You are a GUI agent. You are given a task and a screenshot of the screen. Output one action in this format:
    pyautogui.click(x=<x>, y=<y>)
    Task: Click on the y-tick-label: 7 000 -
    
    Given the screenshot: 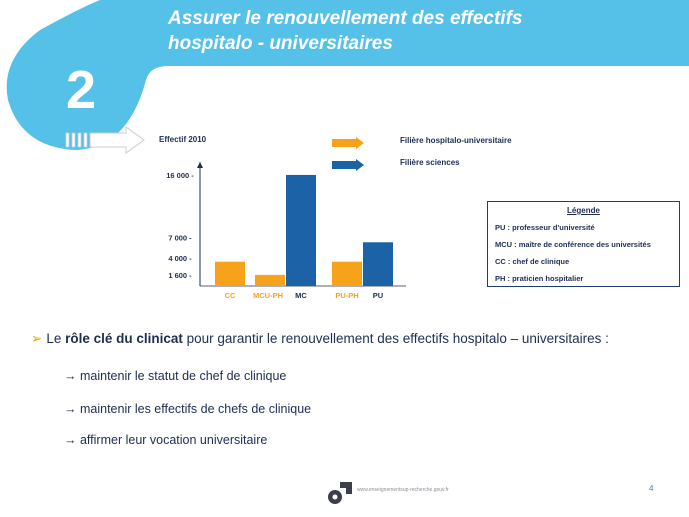 What is the action you would take?
    pyautogui.click(x=180, y=237)
    